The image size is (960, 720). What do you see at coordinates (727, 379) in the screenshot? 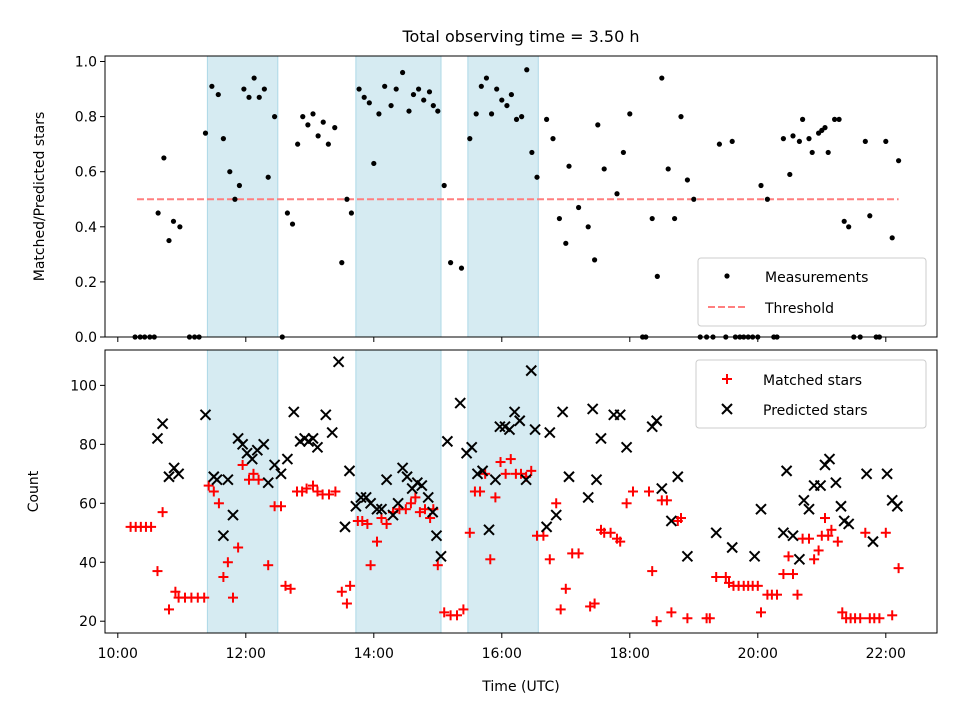
I see `legend-matched-marker` at bounding box center [727, 379].